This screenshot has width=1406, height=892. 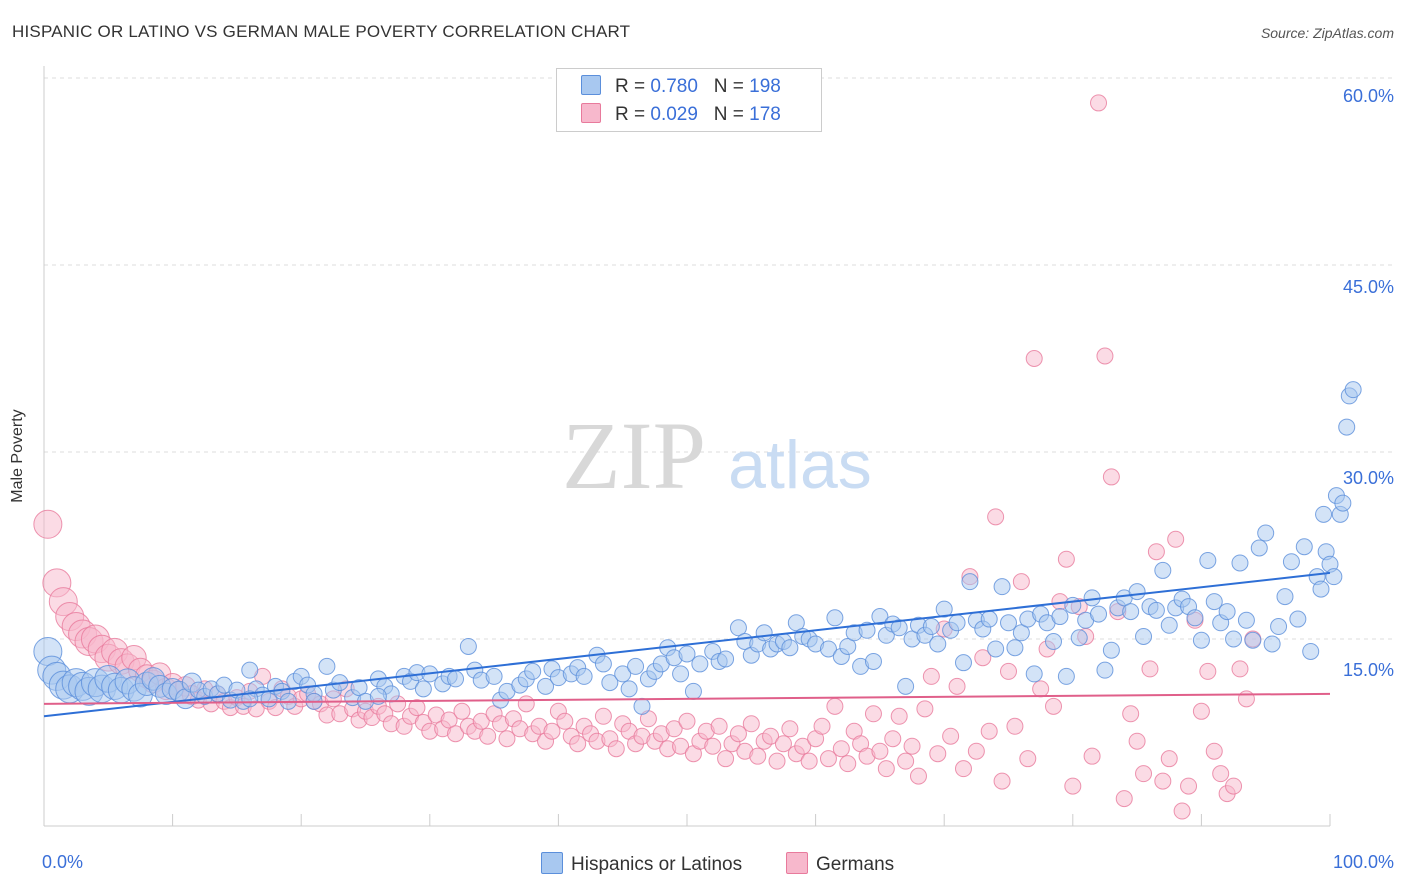 I want to click on bottom-legend-label: Germans, so click(x=855, y=864).